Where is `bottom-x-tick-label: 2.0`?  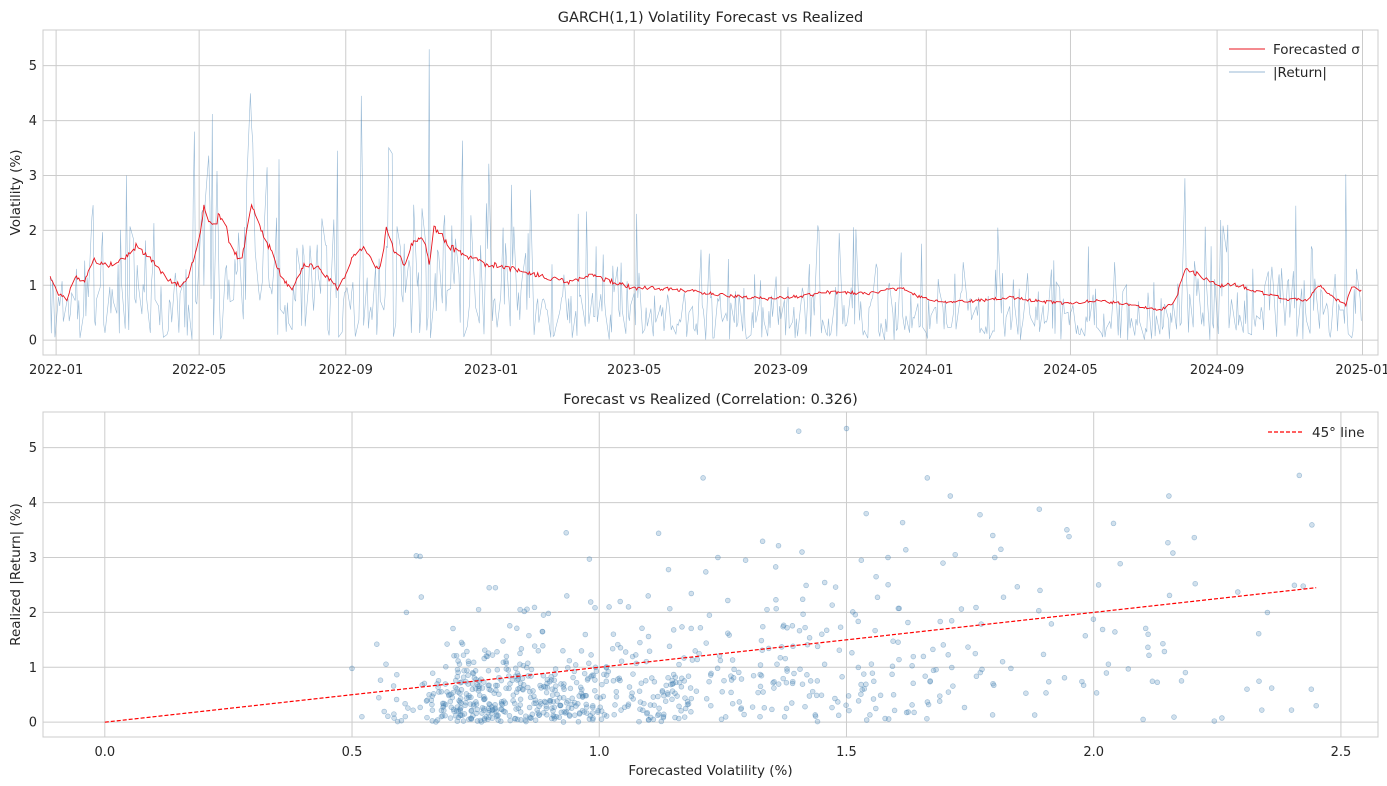 bottom-x-tick-label: 2.0 is located at coordinates (1093, 752).